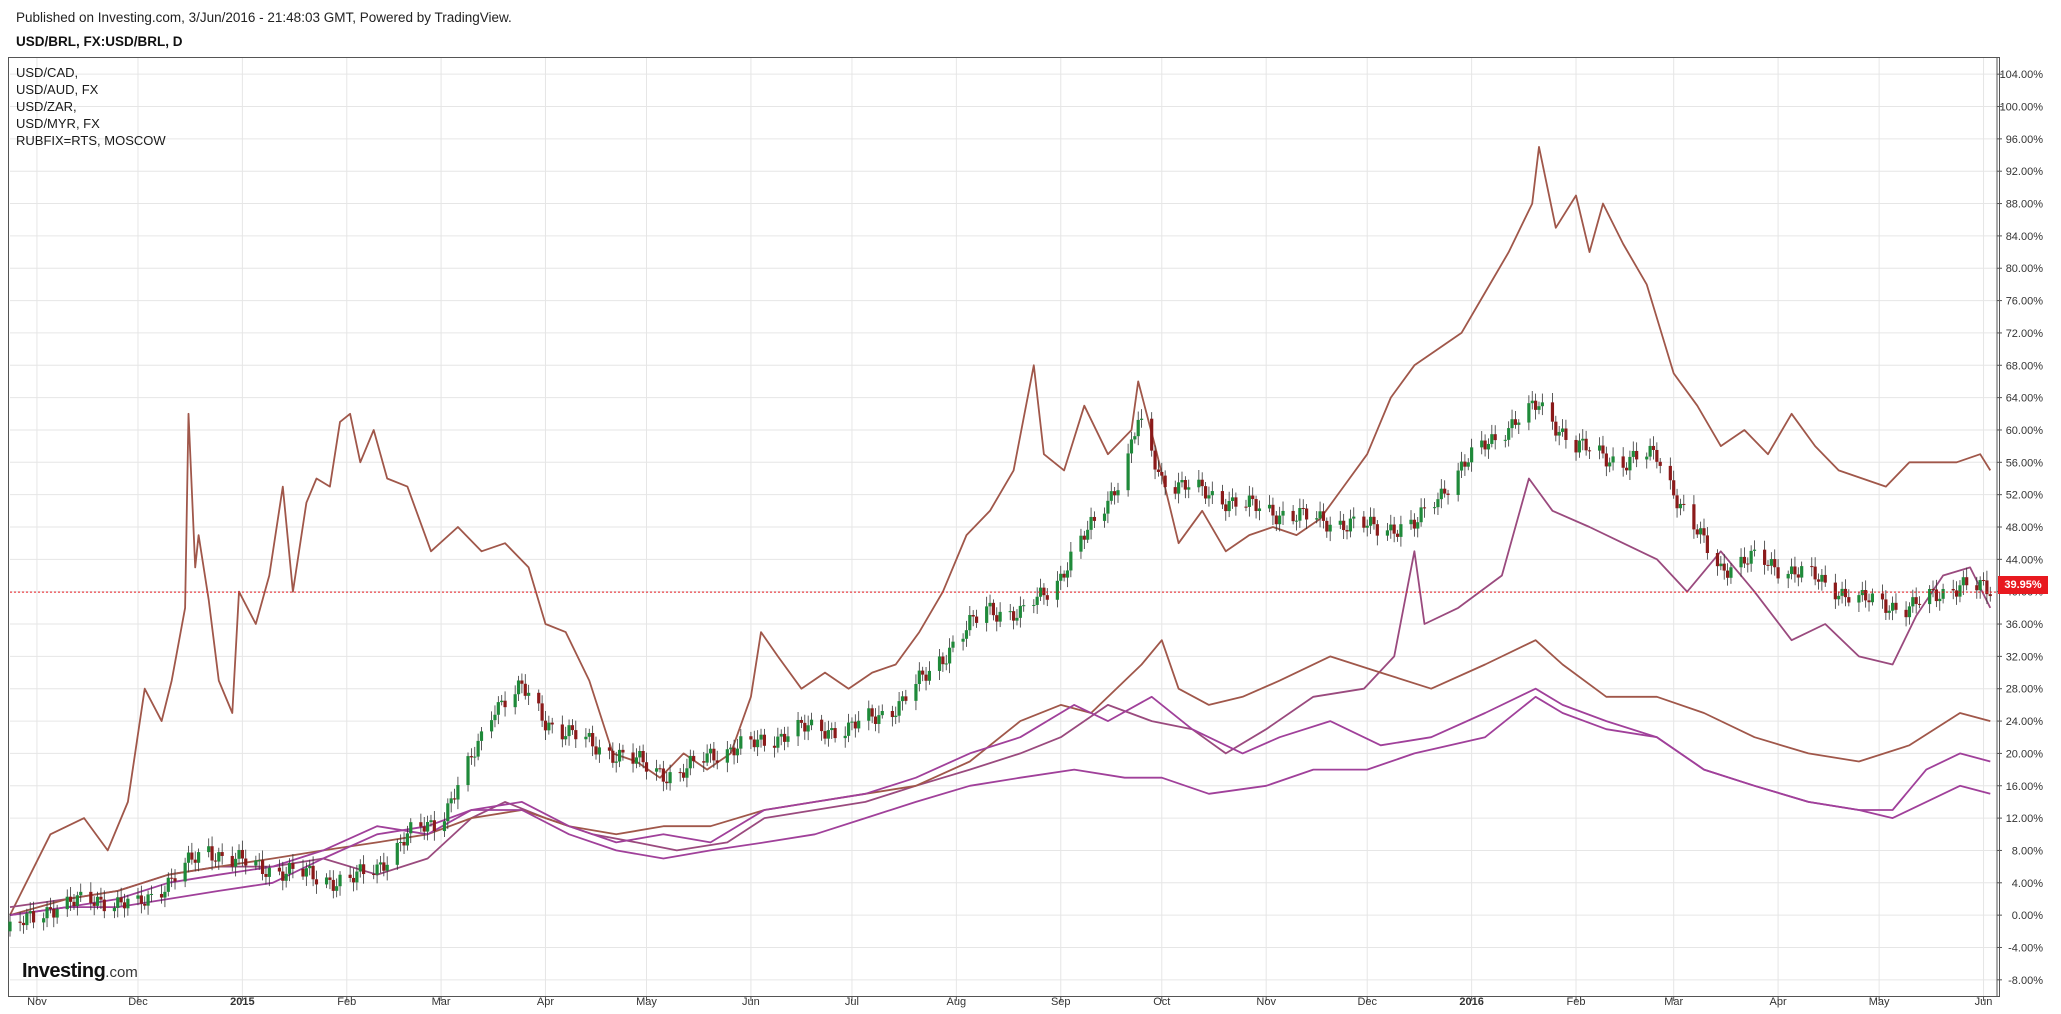 This screenshot has width=2061, height=1014. I want to click on x-tick-label: 2016, so click(1471, 1002).